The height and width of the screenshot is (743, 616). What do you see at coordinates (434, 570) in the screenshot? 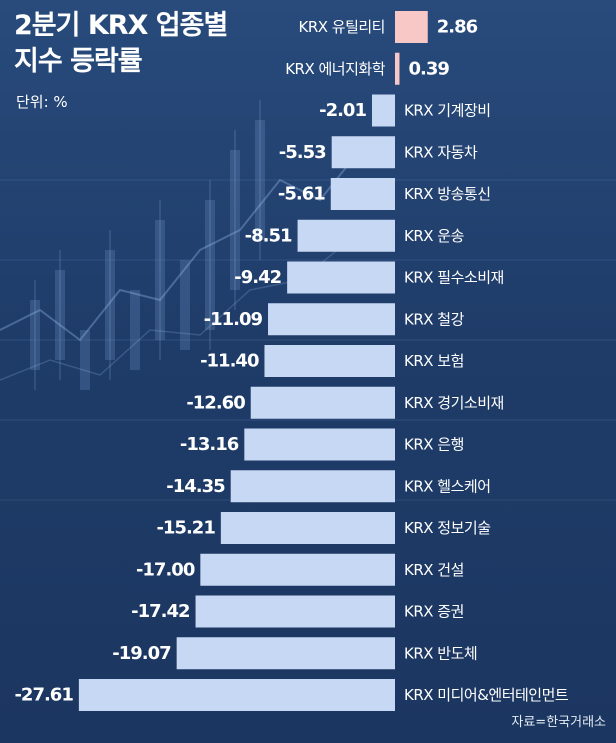
I see `category-label-13: KRX 건설` at bounding box center [434, 570].